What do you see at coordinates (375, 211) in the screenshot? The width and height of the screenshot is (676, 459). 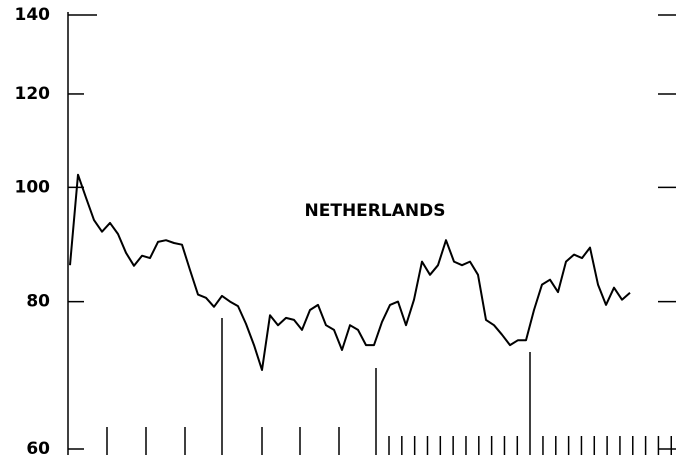 I see `annotation: NETHERLANDS` at bounding box center [375, 211].